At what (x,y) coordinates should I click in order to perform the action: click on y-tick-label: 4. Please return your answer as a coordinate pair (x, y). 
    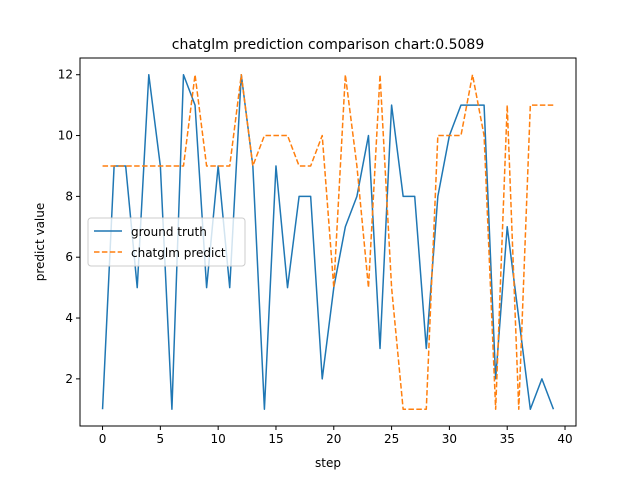
    Looking at the image, I should click on (69, 318).